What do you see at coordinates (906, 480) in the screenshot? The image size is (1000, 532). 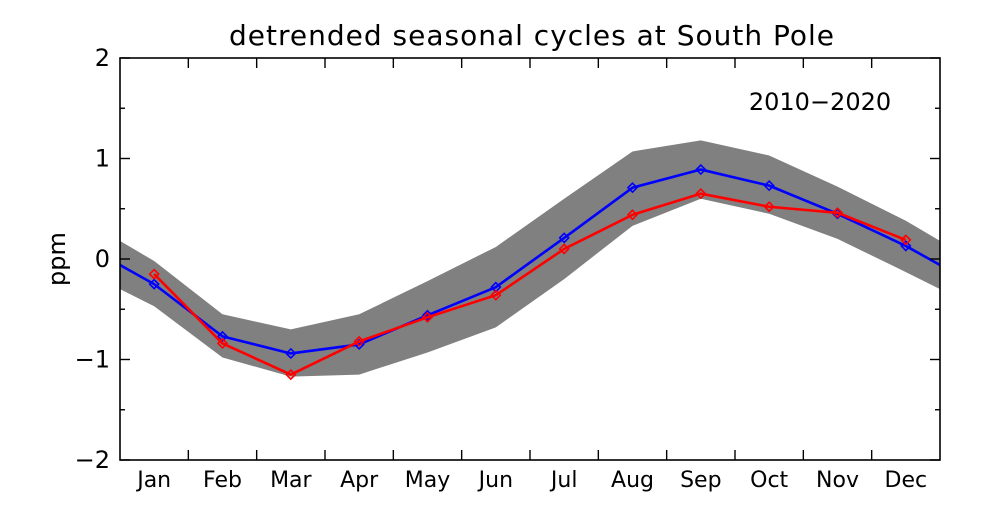 I see `x-tick-label: Dec` at bounding box center [906, 480].